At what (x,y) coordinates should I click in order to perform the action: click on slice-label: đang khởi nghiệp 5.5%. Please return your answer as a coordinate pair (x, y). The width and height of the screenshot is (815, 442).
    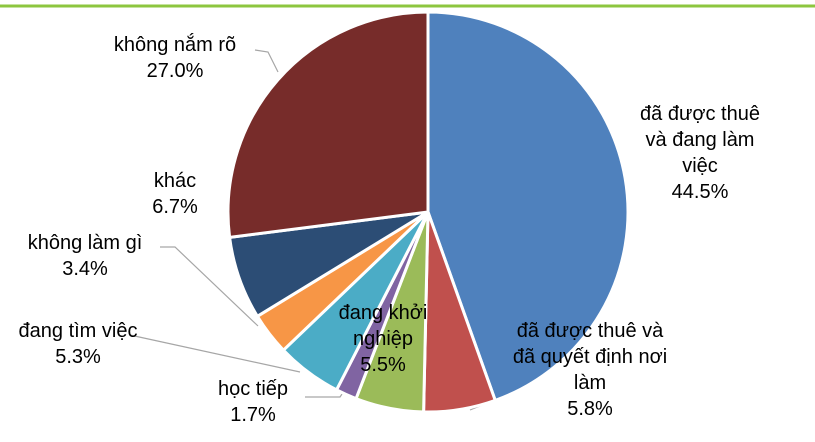
    Looking at the image, I should click on (383, 339).